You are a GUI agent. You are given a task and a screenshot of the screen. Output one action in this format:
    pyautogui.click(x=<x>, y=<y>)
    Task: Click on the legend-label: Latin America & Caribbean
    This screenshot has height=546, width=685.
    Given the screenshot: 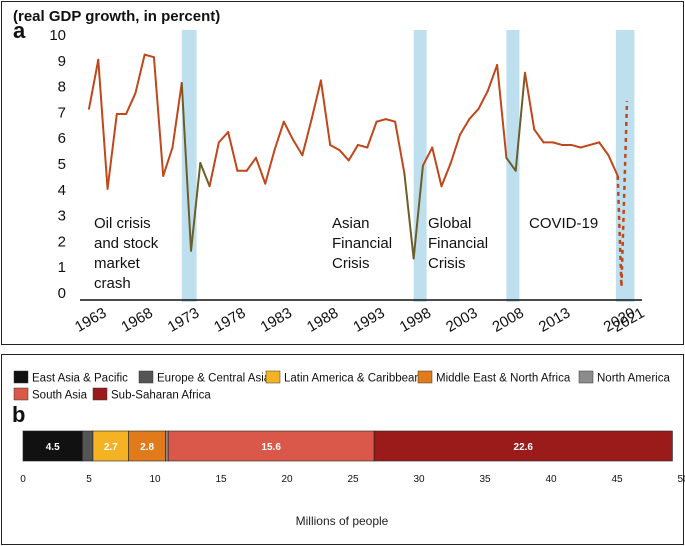 What is the action you would take?
    pyautogui.click(x=352, y=379)
    